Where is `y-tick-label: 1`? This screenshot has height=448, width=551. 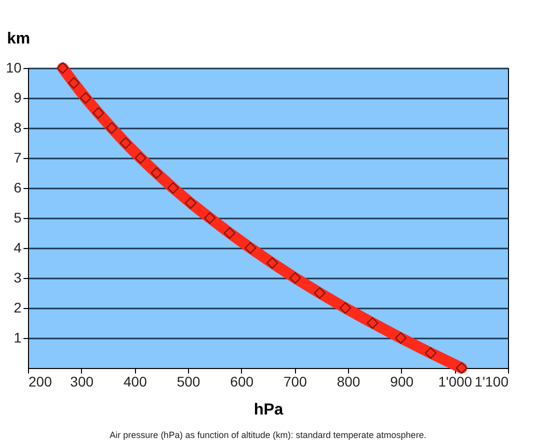
y-tick-label: 1 is located at coordinates (18, 338).